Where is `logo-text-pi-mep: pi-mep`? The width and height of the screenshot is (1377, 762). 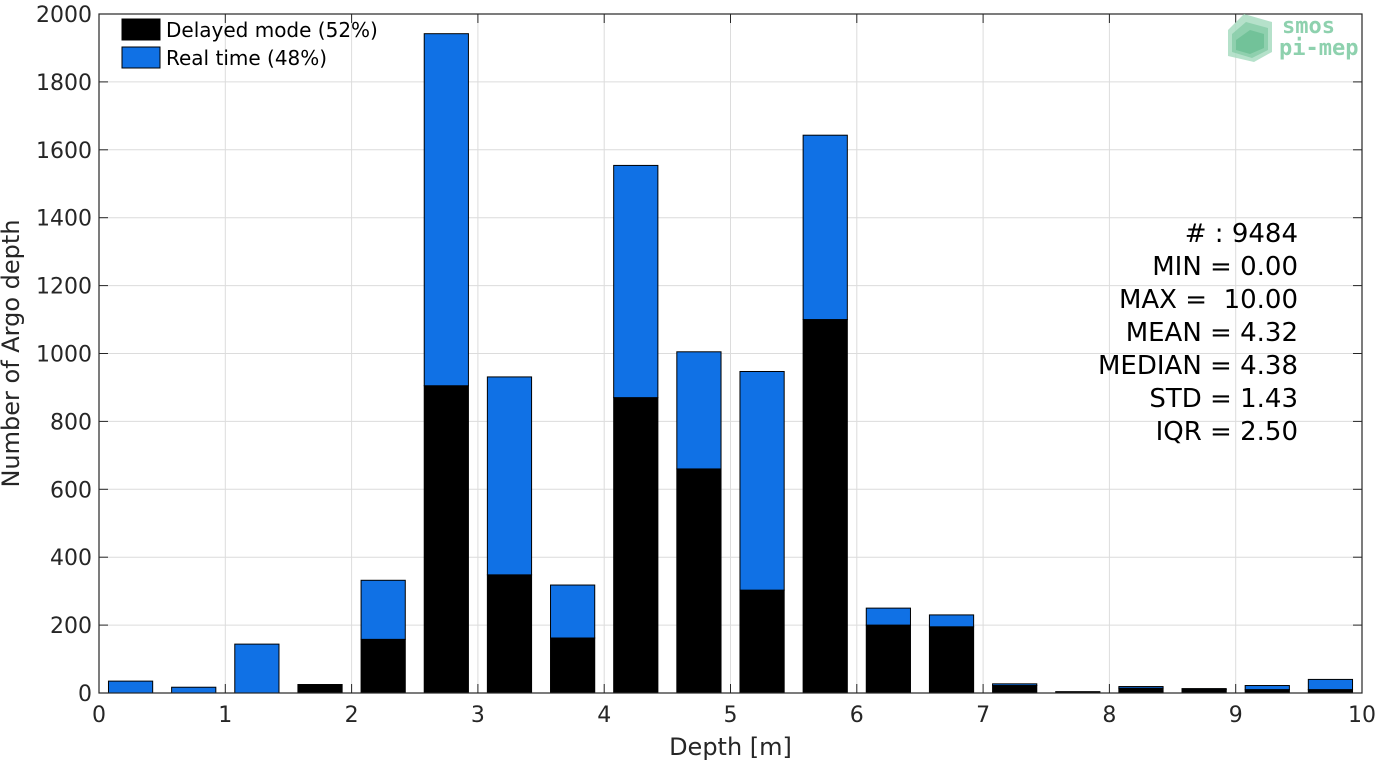 logo-text-pi-mep: pi-mep is located at coordinates (1318, 48).